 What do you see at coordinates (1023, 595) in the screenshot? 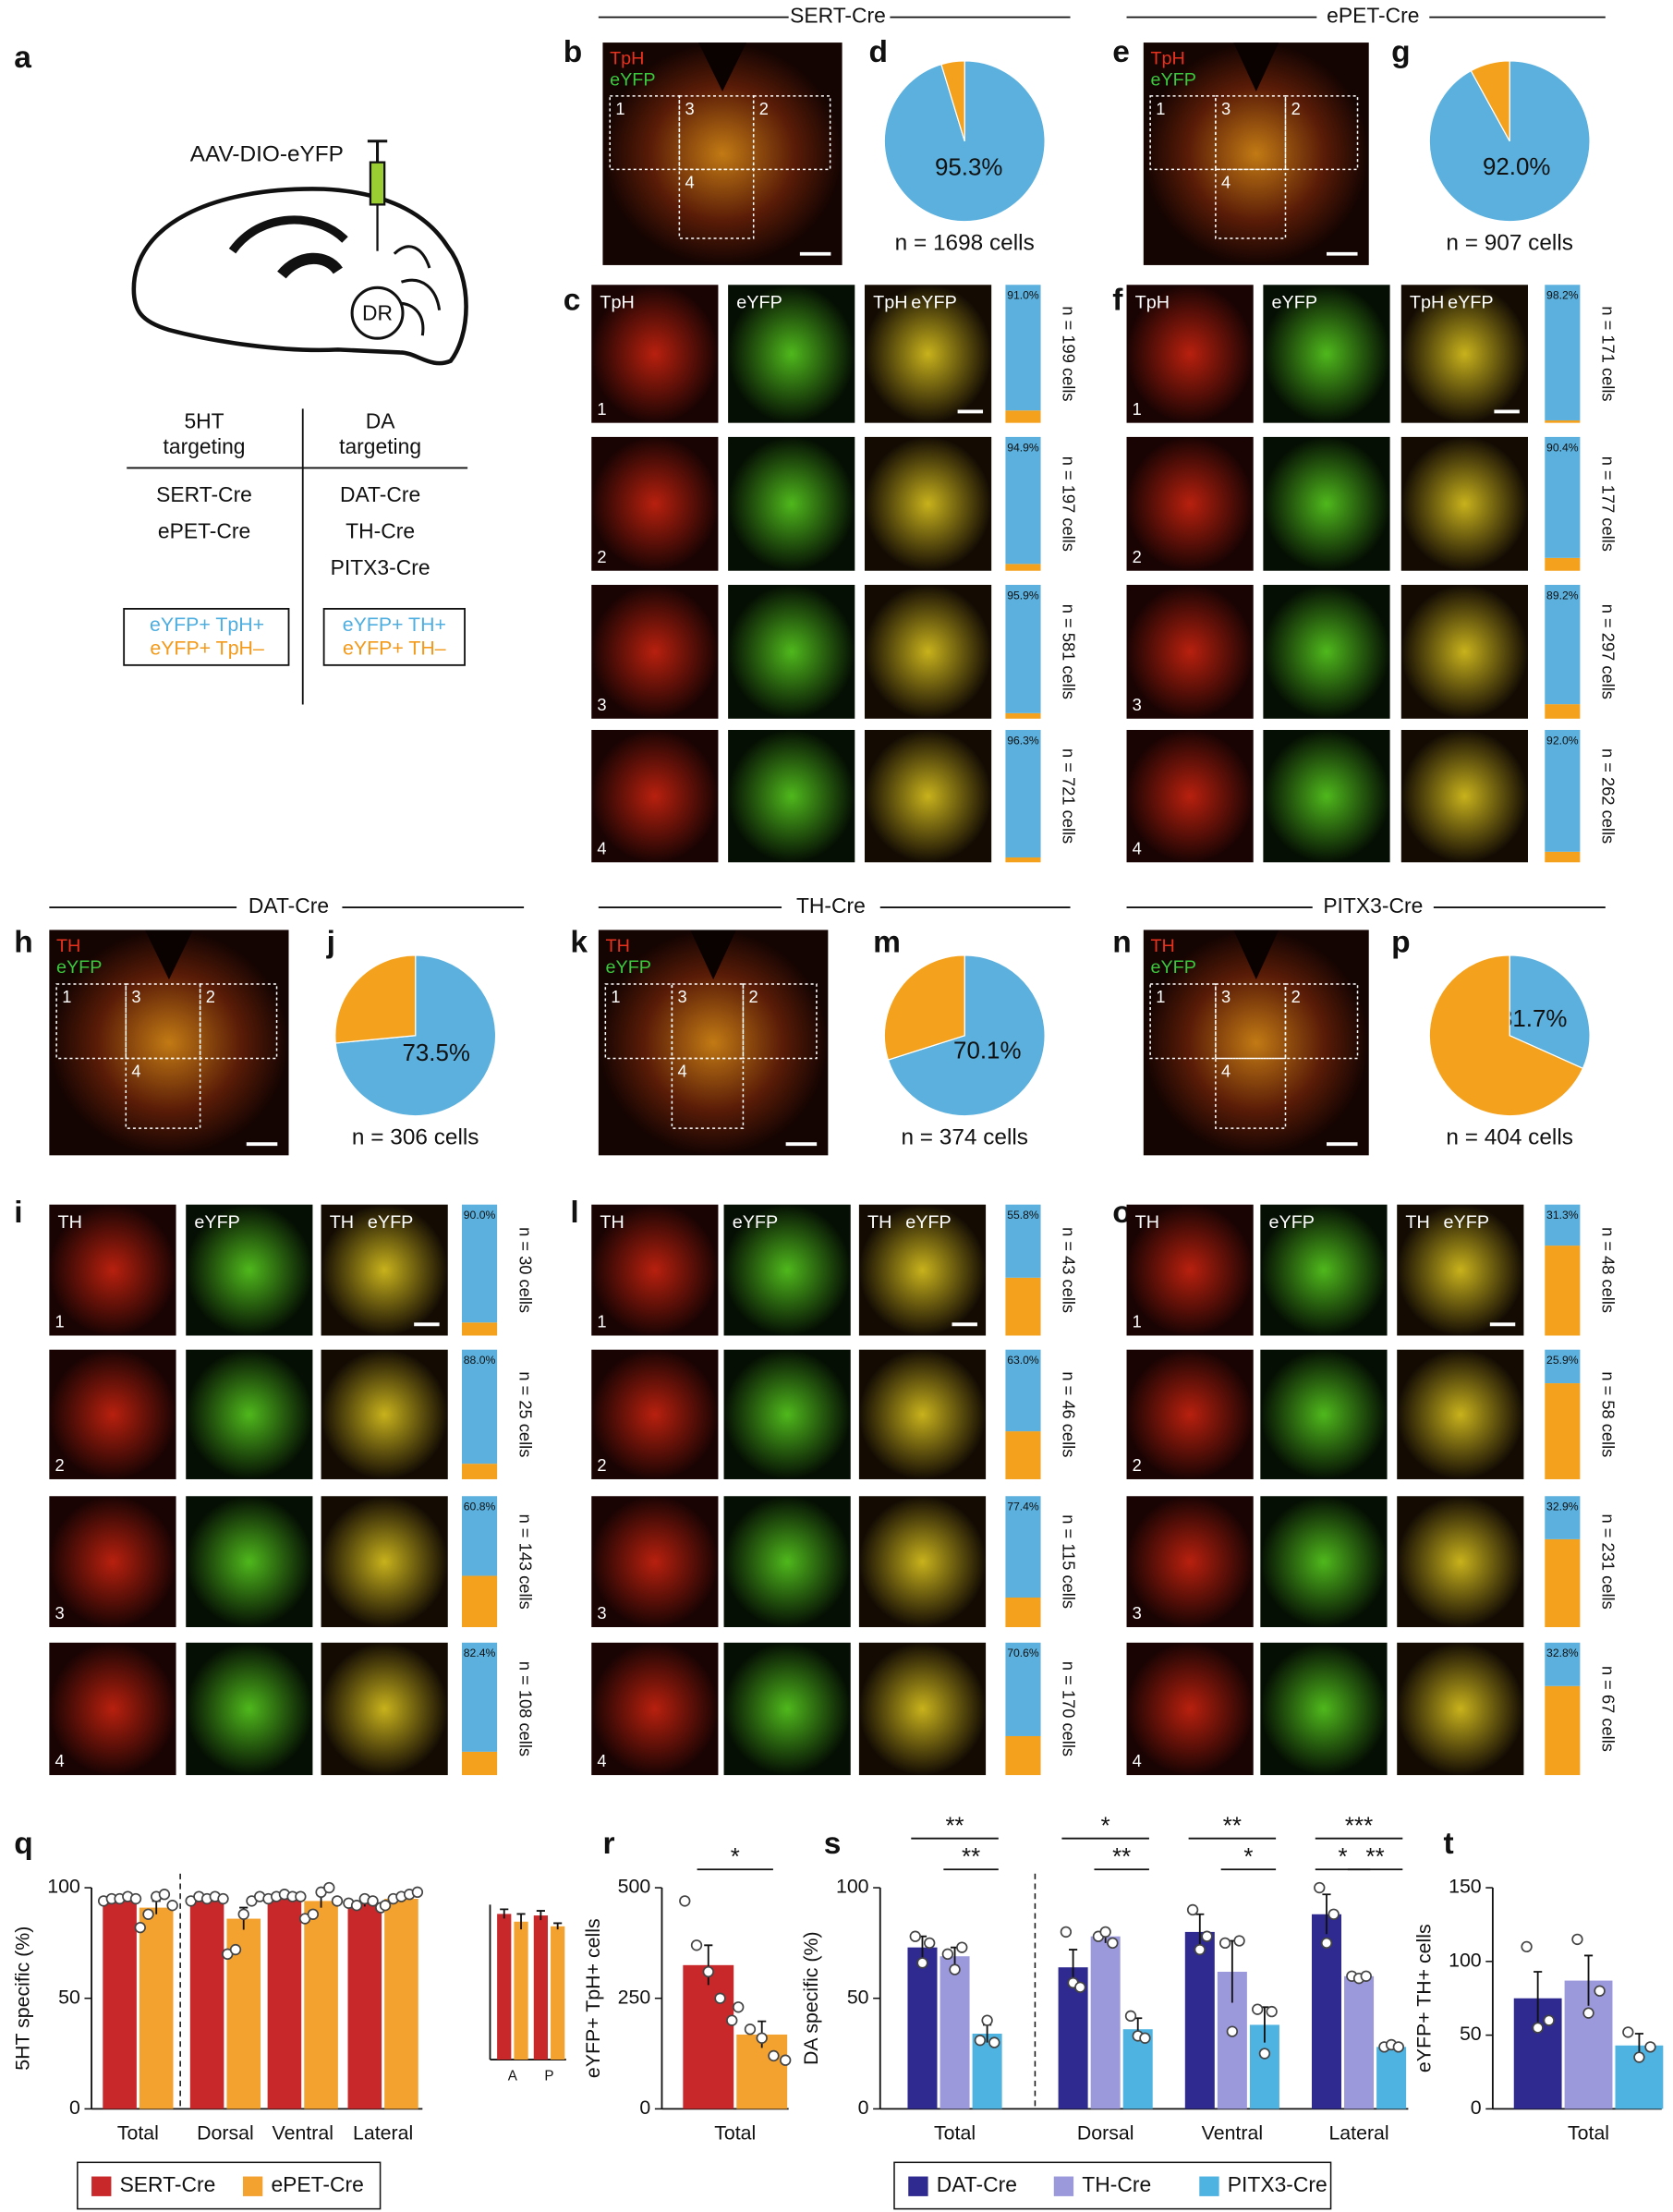
I see `segment-label: 95.9%` at bounding box center [1023, 595].